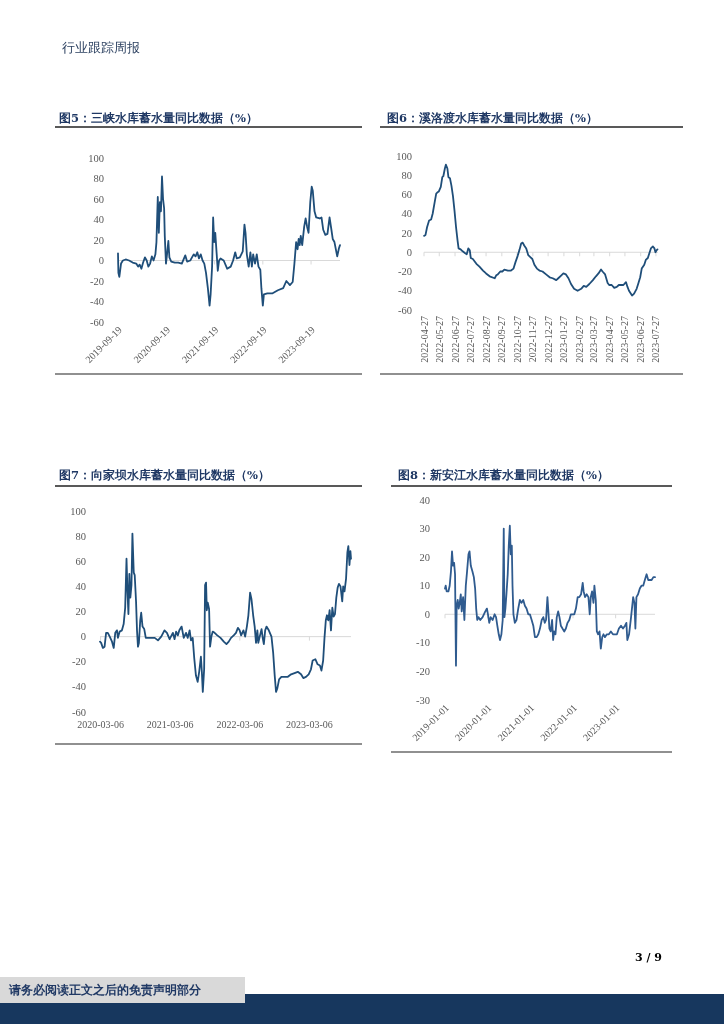  Describe the element at coordinates (439, 339) in the screenshot. I see `x-tick-label: 2022-05-27` at that location.